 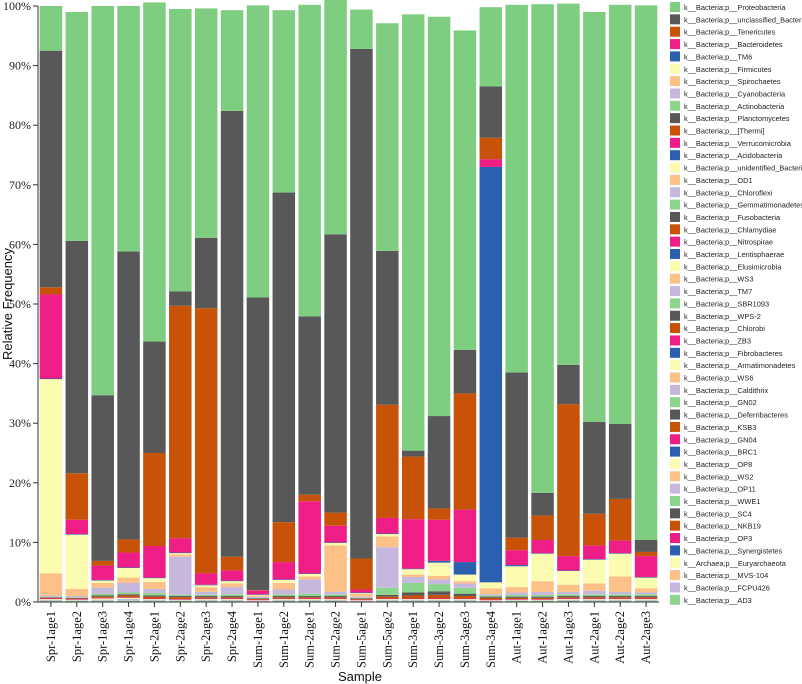 What do you see at coordinates (727, 587) in the screenshot?
I see `legend-label: k__Bacteria;p__FCPU426` at bounding box center [727, 587].